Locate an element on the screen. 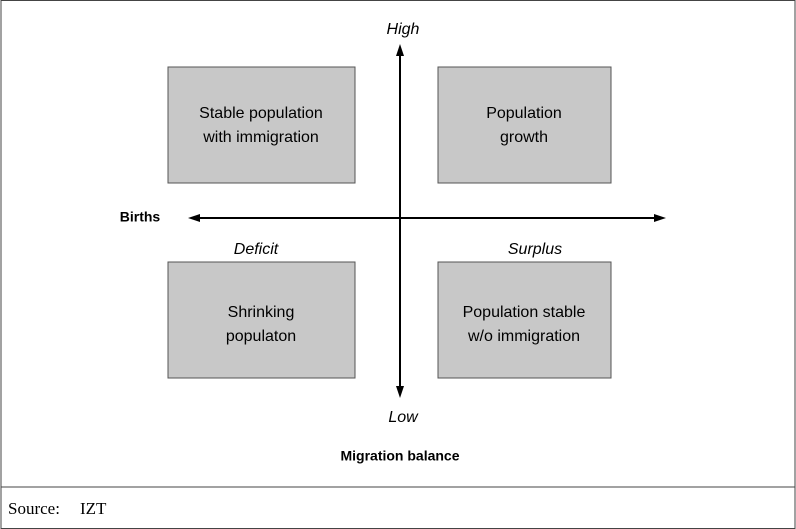  source-label: Source: is located at coordinates (34, 508).